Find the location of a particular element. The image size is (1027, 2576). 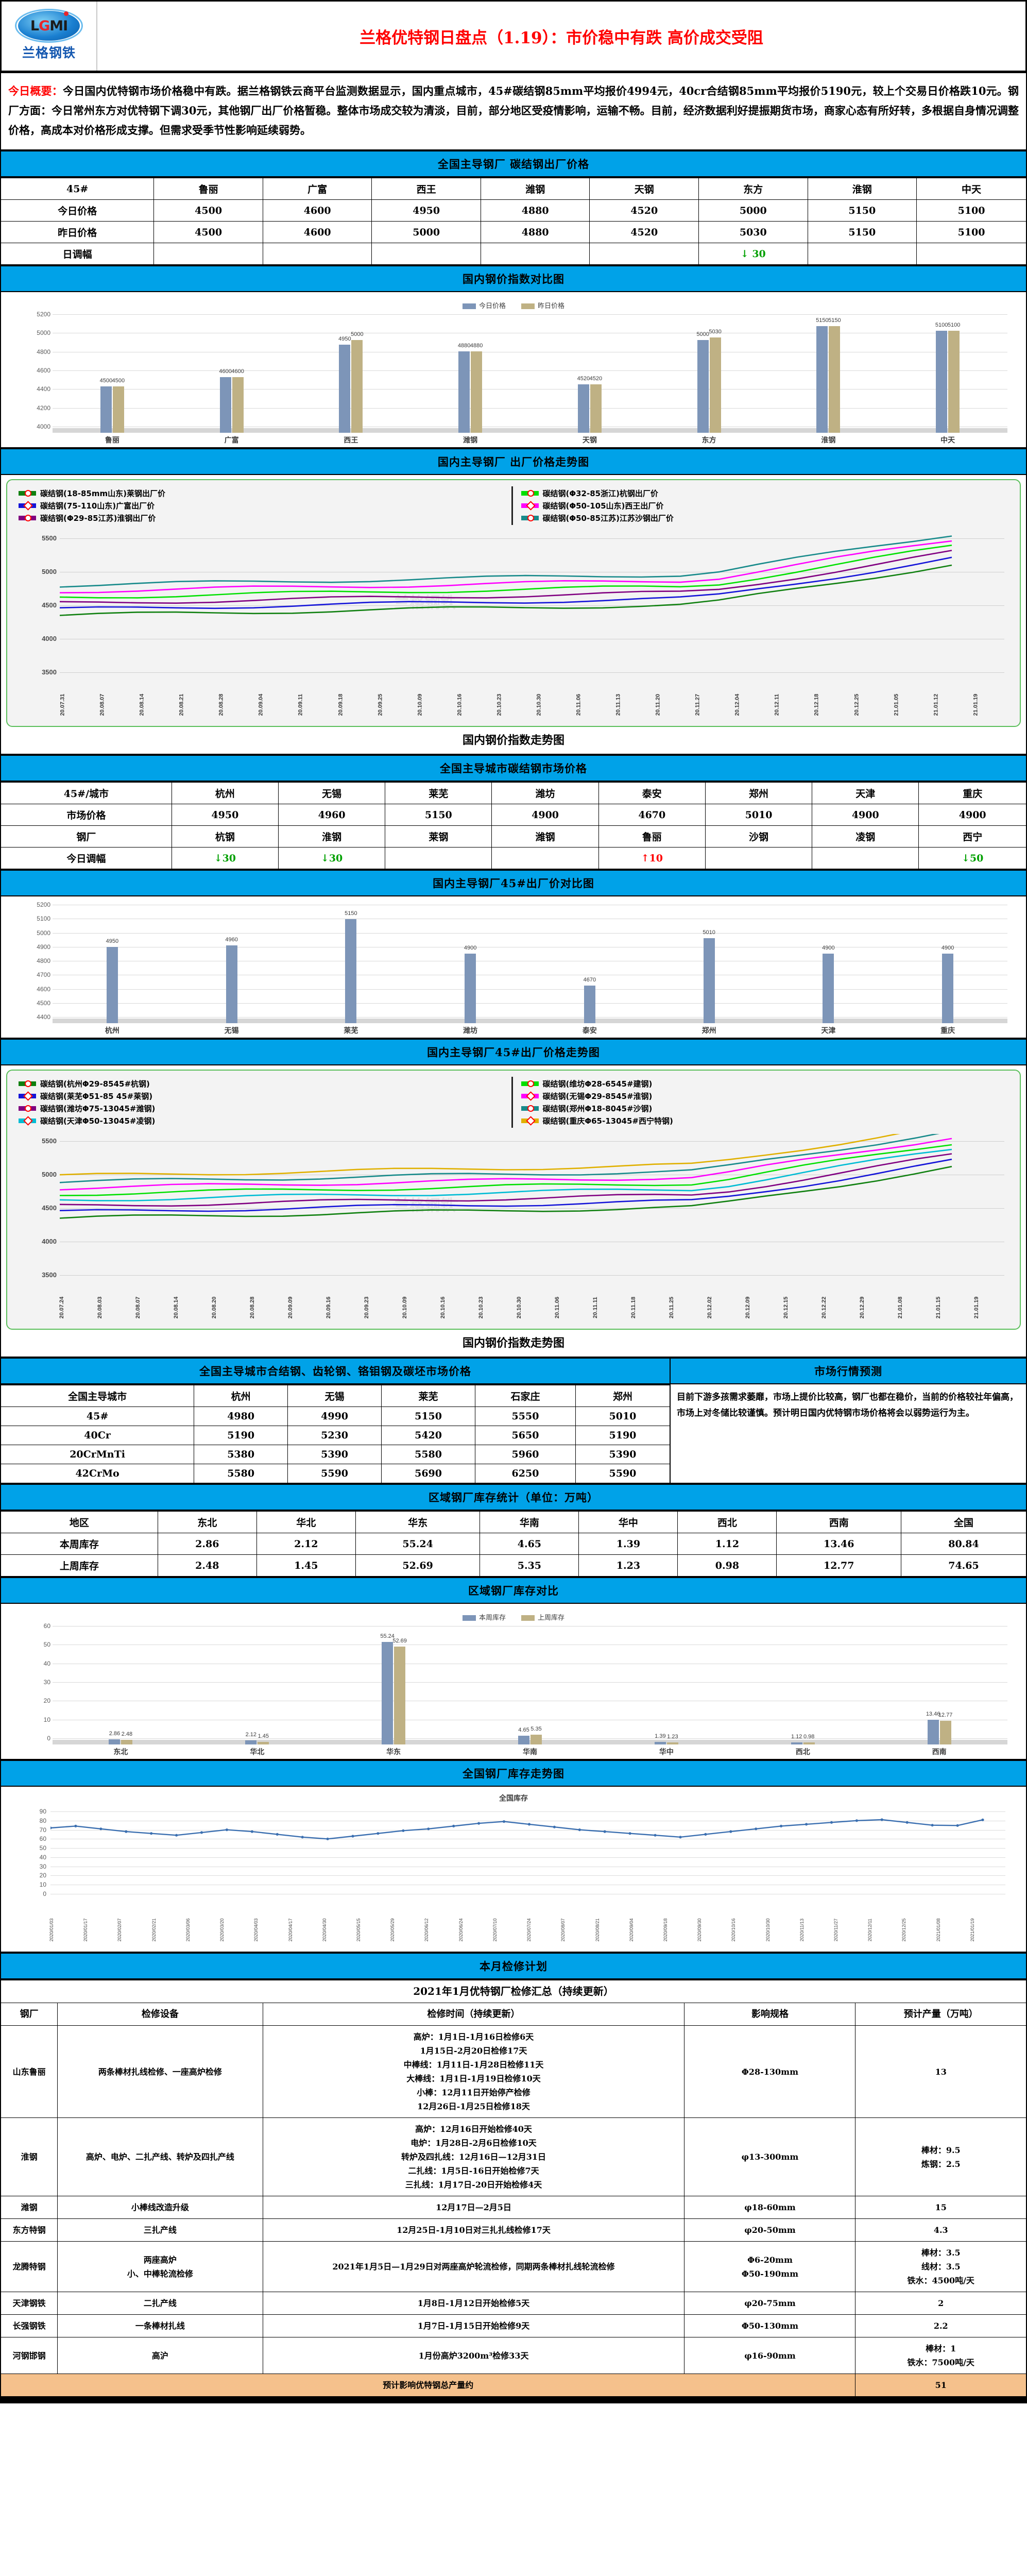

table-header-row: 全国主导城市 杭州 无锡 莱芜 石家庄 郑州 is located at coordinates (335, 1395).